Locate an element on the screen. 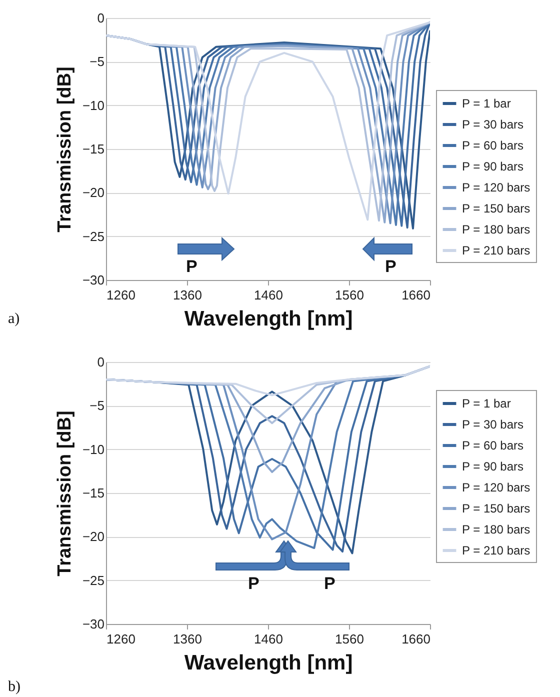 The height and width of the screenshot is (697, 560). note: b) is located at coordinates (14, 687).